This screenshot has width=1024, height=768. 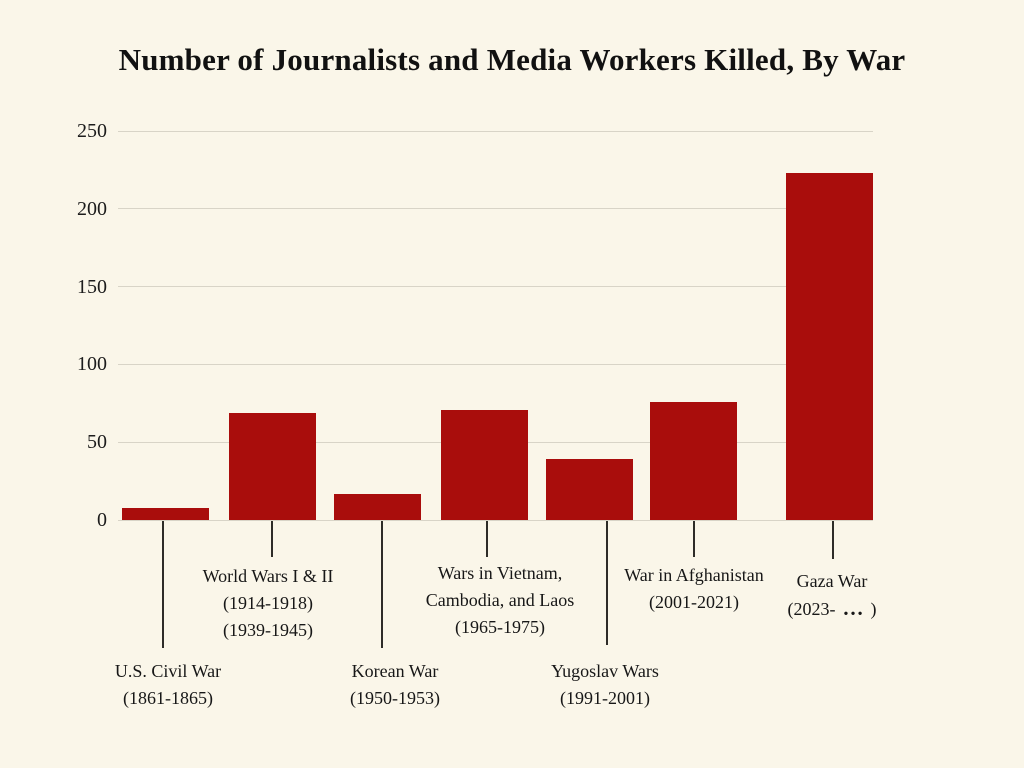 What do you see at coordinates (102, 520) in the screenshot?
I see `y-axis-tick-label: 0` at bounding box center [102, 520].